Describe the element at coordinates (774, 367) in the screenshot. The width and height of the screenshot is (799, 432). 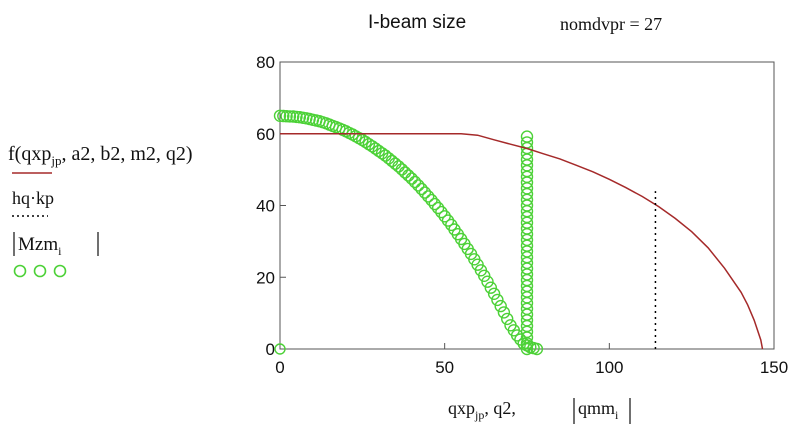
I see `x-tick-label: 150` at that location.